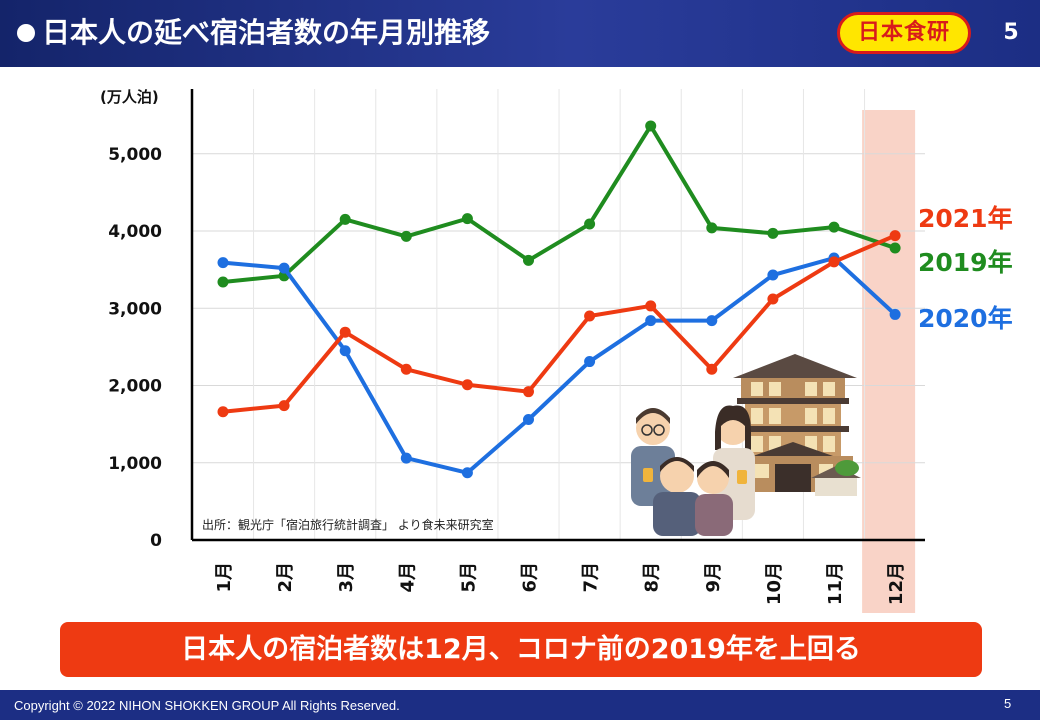  Describe the element at coordinates (135, 232) in the screenshot. I see `y-tick-label: 4,000` at that location.